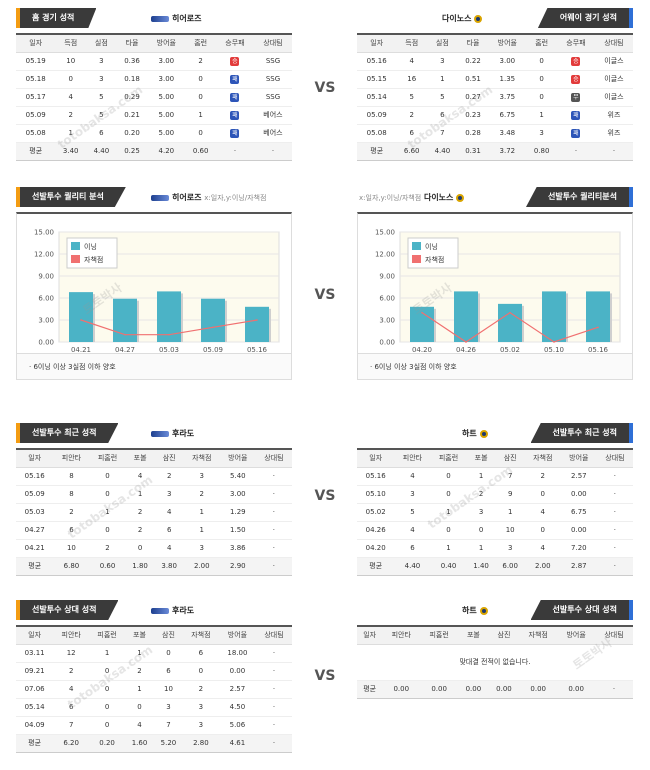  I want to click on table-cell: 7, so click(510, 476).